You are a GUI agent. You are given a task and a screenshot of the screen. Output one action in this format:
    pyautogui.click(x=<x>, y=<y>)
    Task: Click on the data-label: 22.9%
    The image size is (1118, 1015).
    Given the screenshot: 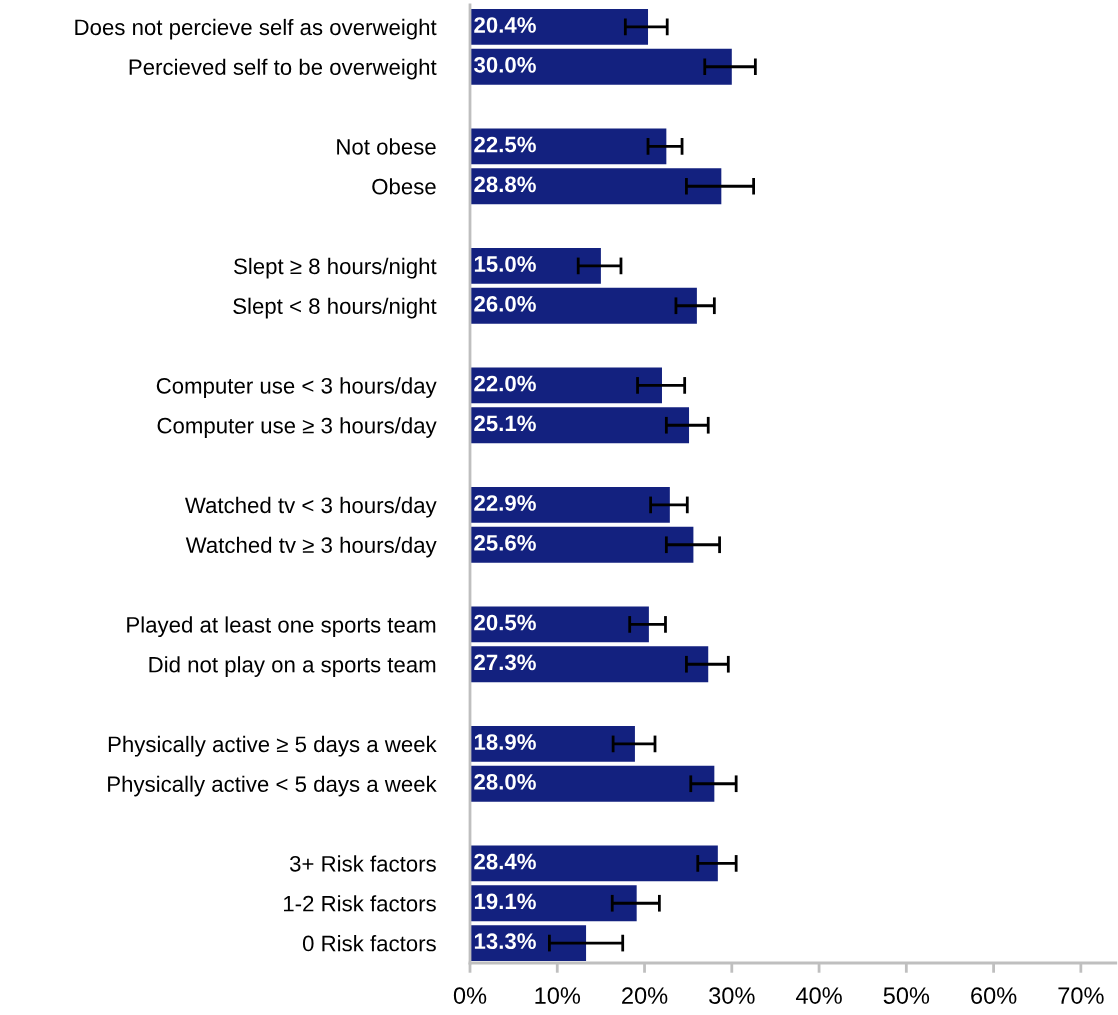 What is the action you would take?
    pyautogui.click(x=505, y=503)
    